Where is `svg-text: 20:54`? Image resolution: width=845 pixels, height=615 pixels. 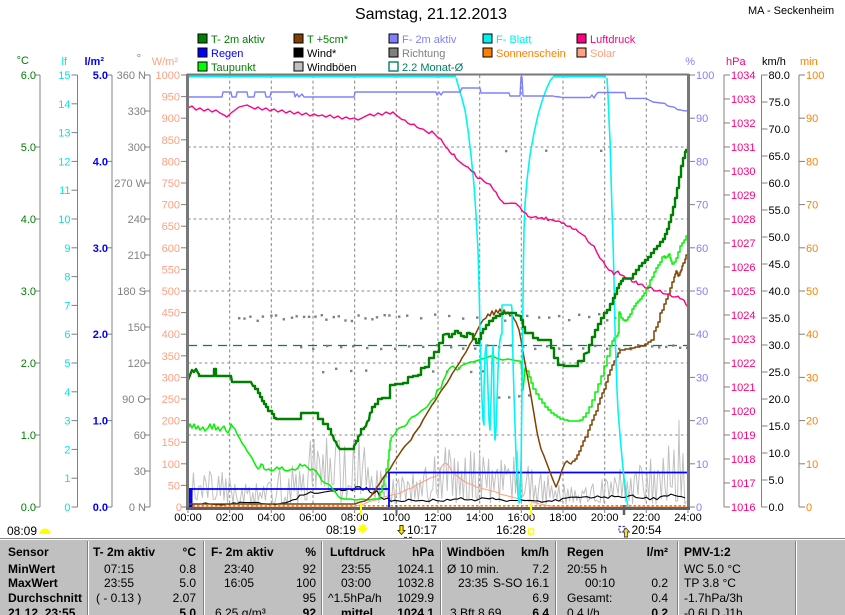
svg-text: 20:54 is located at coordinates (647, 530).